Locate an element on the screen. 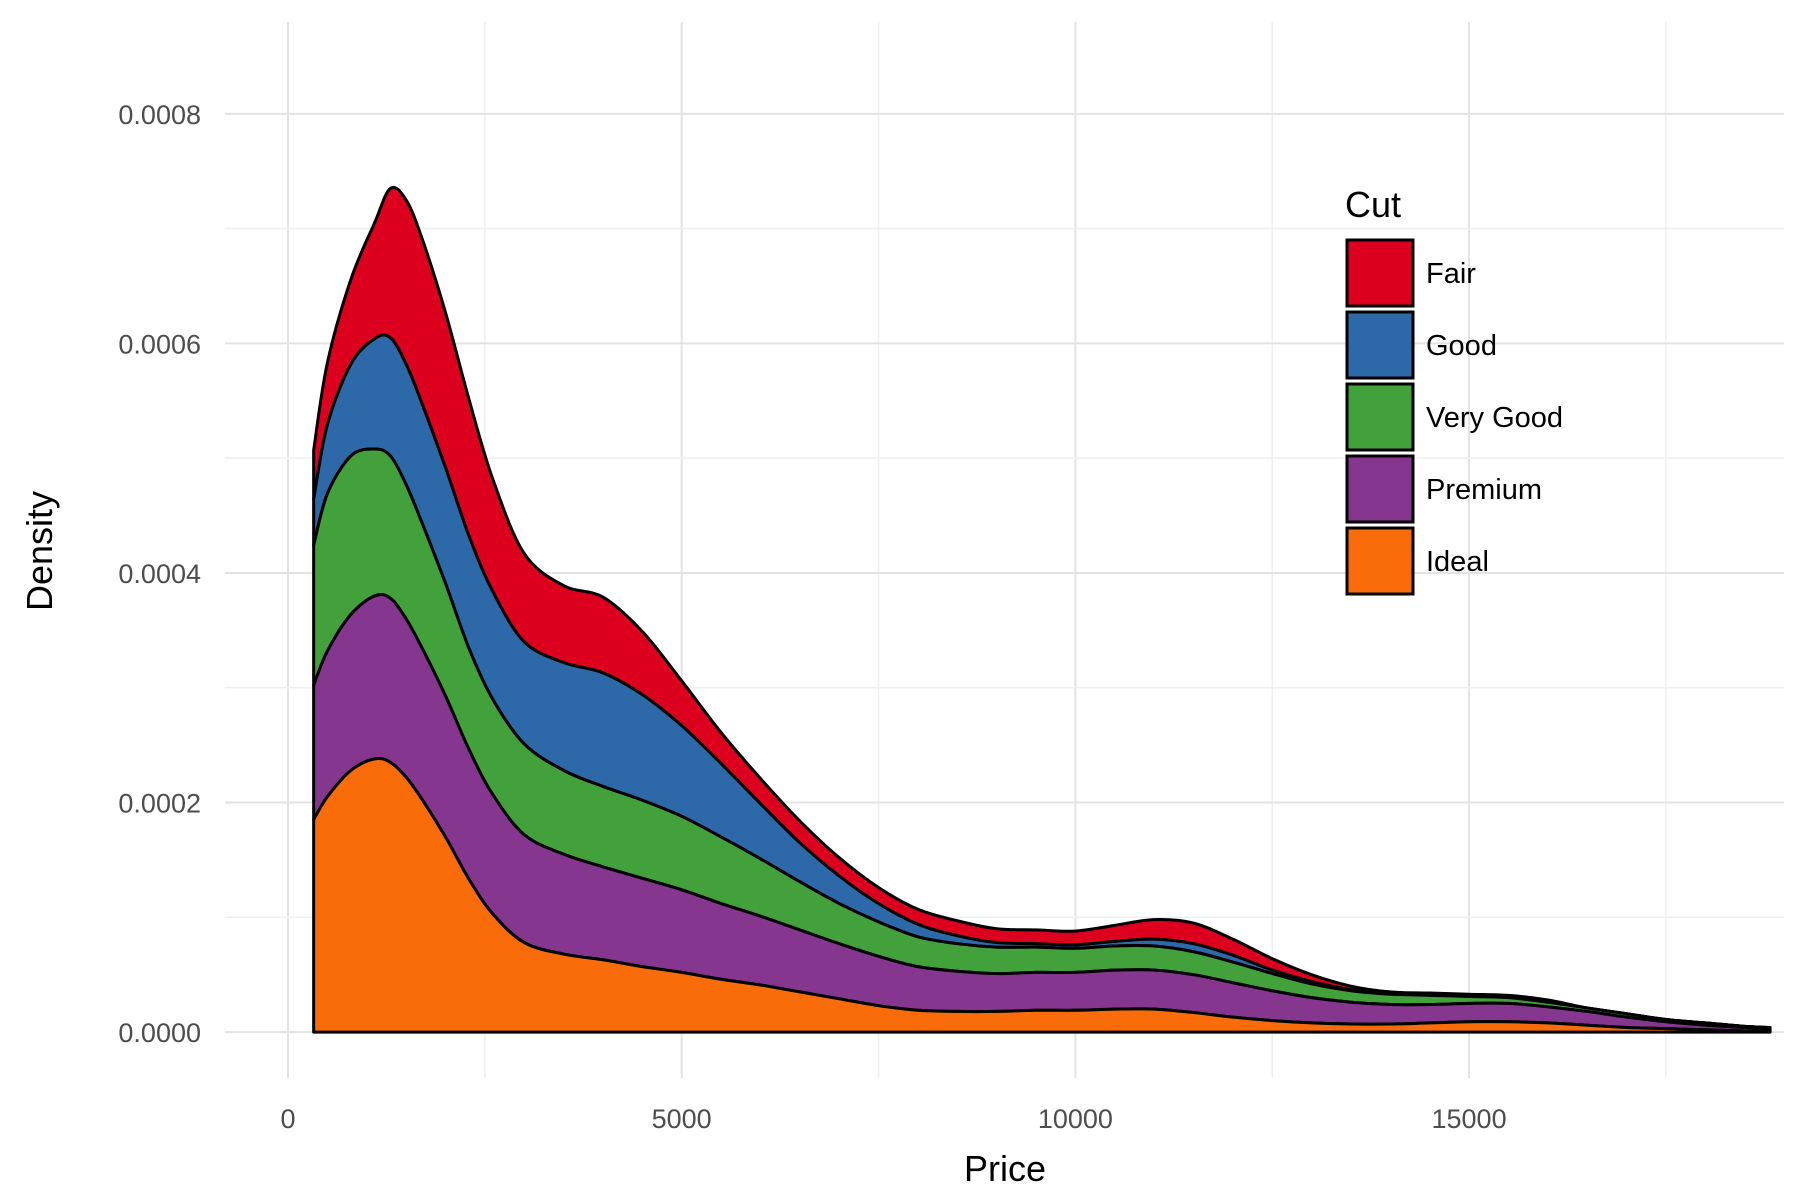 The width and height of the screenshot is (1800, 1200). legend-label-ideal: Ideal is located at coordinates (1457, 562).